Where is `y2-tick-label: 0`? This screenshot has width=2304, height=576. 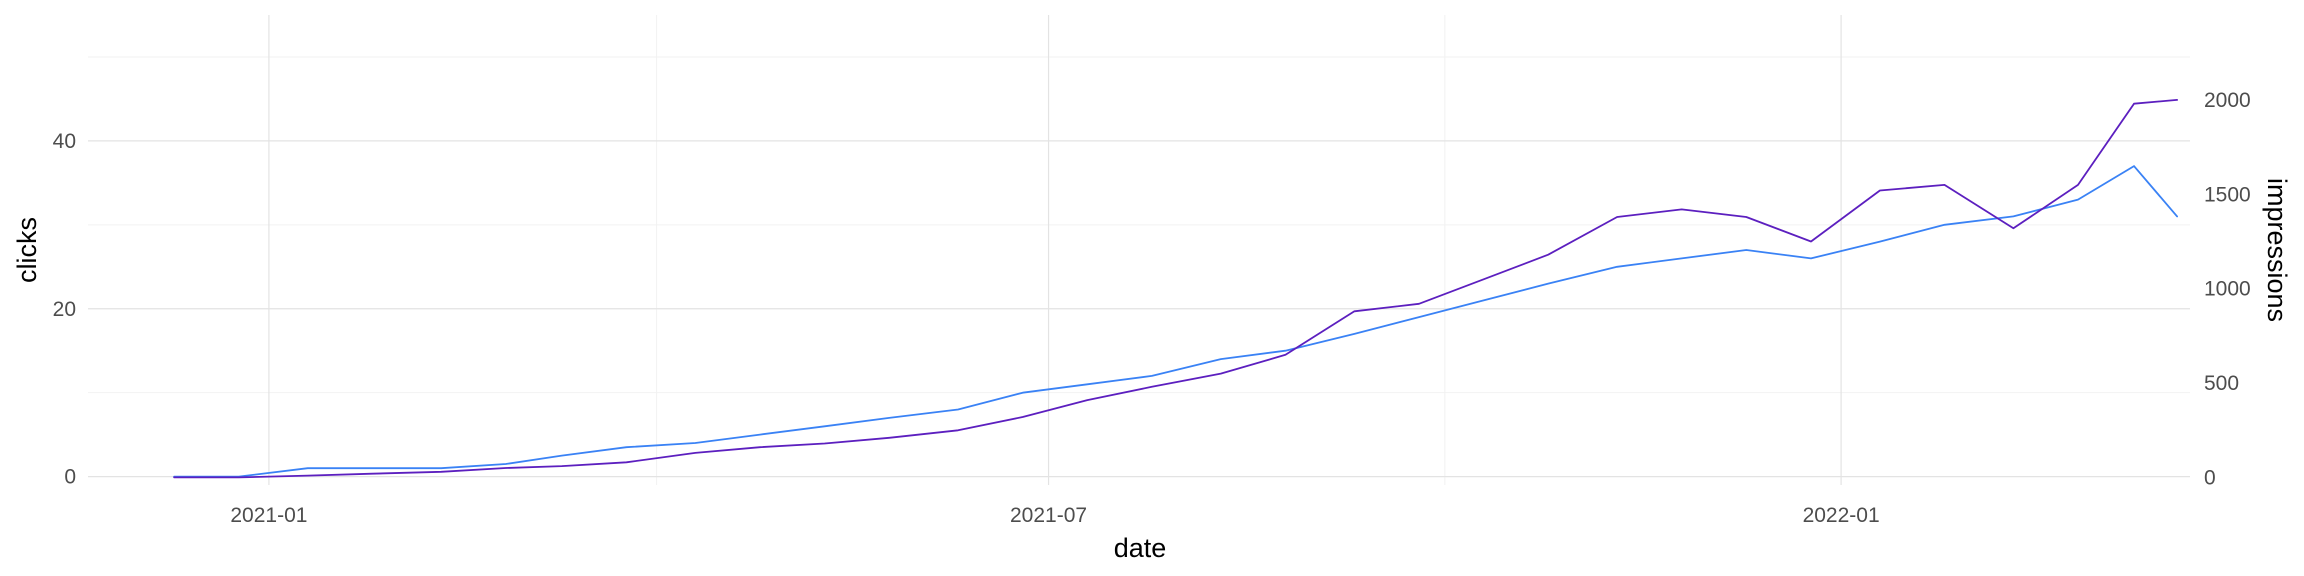
y2-tick-label: 0 is located at coordinates (2210, 477).